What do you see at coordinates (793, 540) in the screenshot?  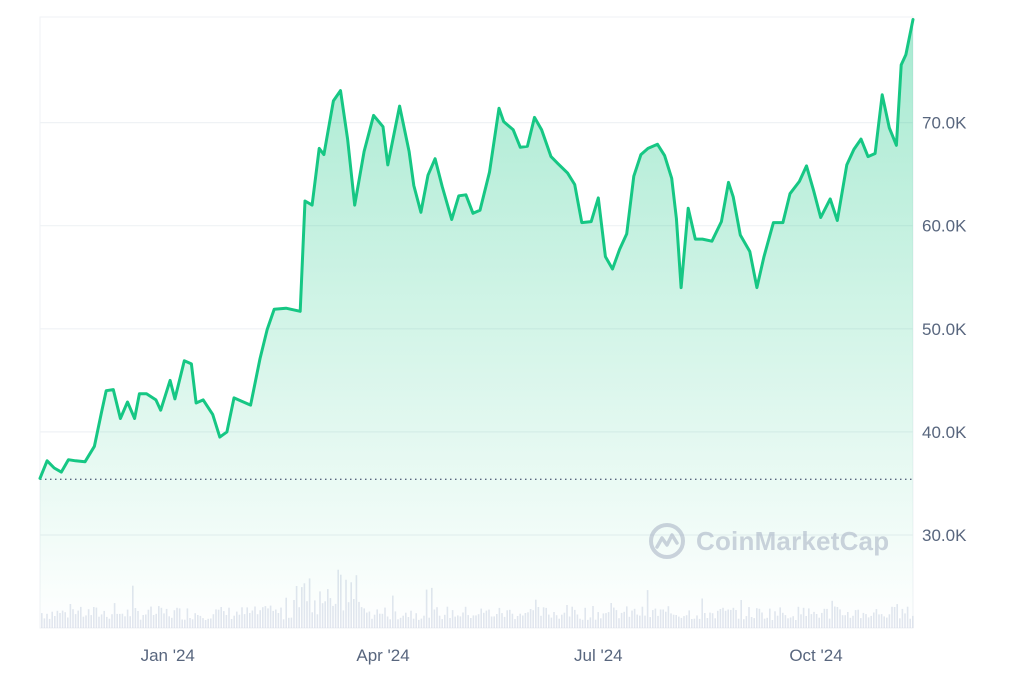 I see `watermark-text: CoinMarketCap` at bounding box center [793, 540].